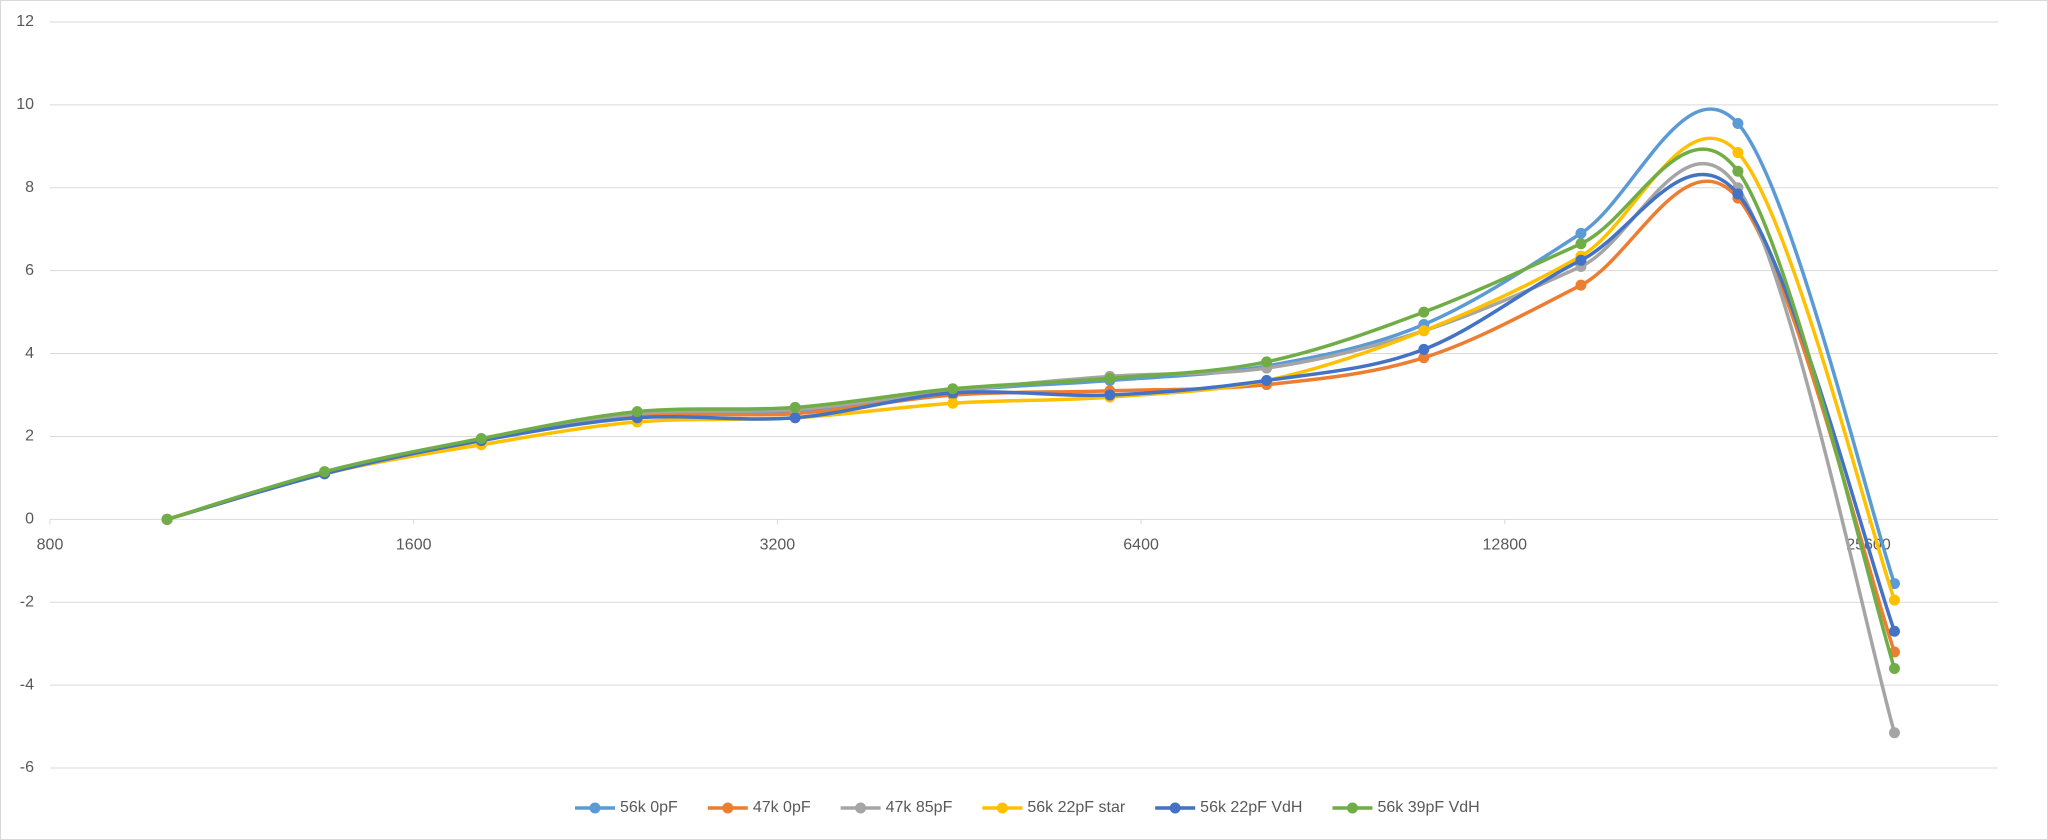 This screenshot has height=840, width=2048. I want to click on y-tick-label: -4, so click(27, 684).